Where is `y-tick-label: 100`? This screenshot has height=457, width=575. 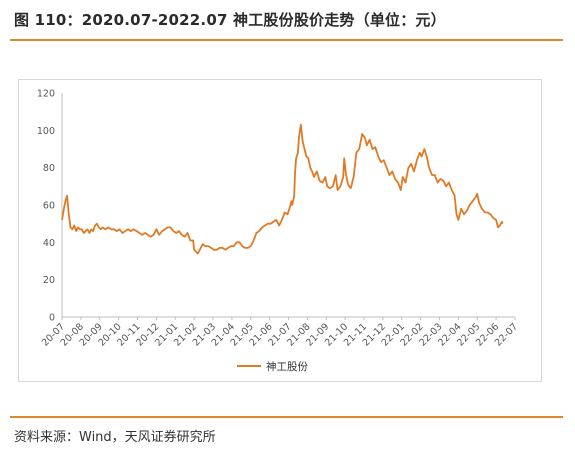
y-tick-label: 100 is located at coordinates (46, 131).